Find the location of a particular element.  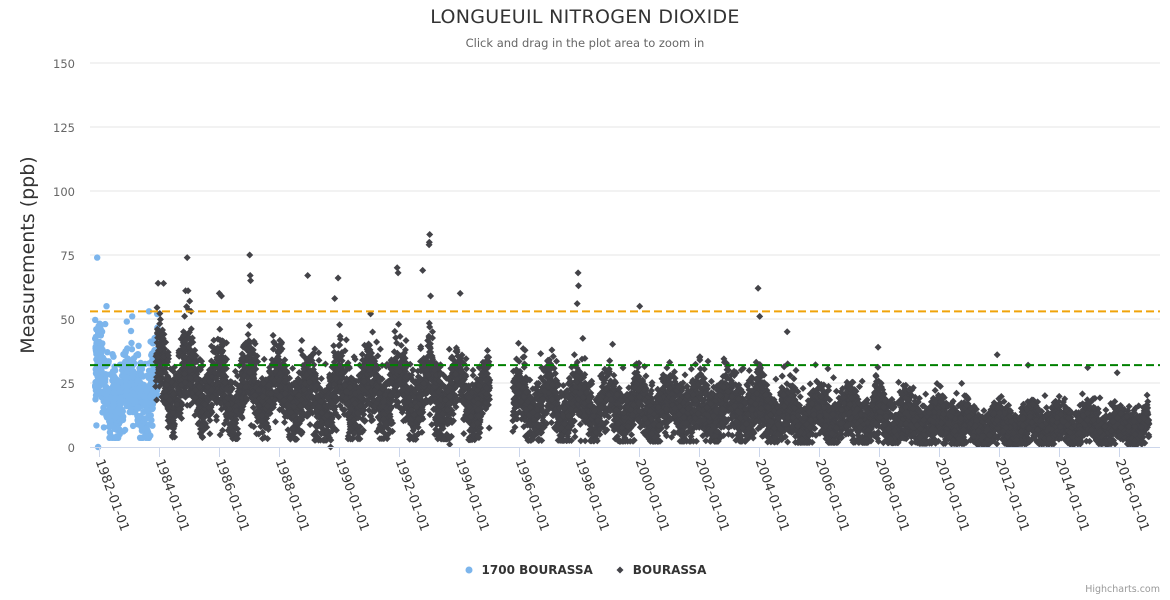

y-axis-labels: 0 25 50 75 100 125 150 is located at coordinates (64, 256).